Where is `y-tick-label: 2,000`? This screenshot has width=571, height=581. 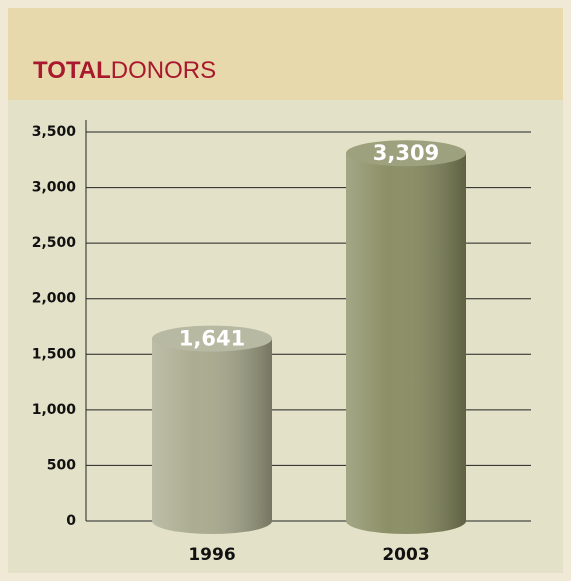 y-tick-label: 2,000 is located at coordinates (54, 299).